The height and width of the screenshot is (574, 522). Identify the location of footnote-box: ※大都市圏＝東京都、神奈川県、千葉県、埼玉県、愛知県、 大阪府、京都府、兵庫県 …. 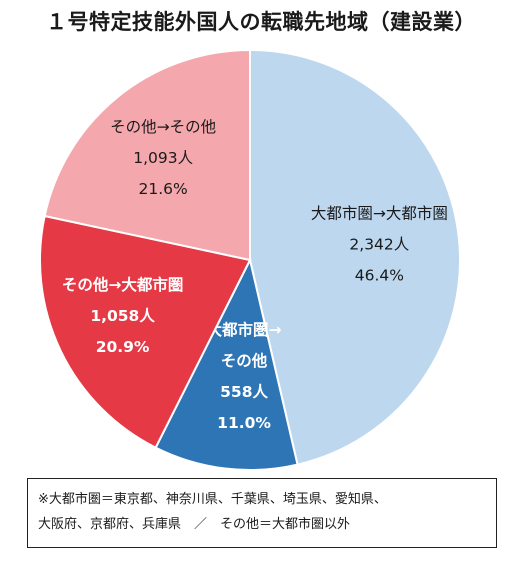
(262, 513).